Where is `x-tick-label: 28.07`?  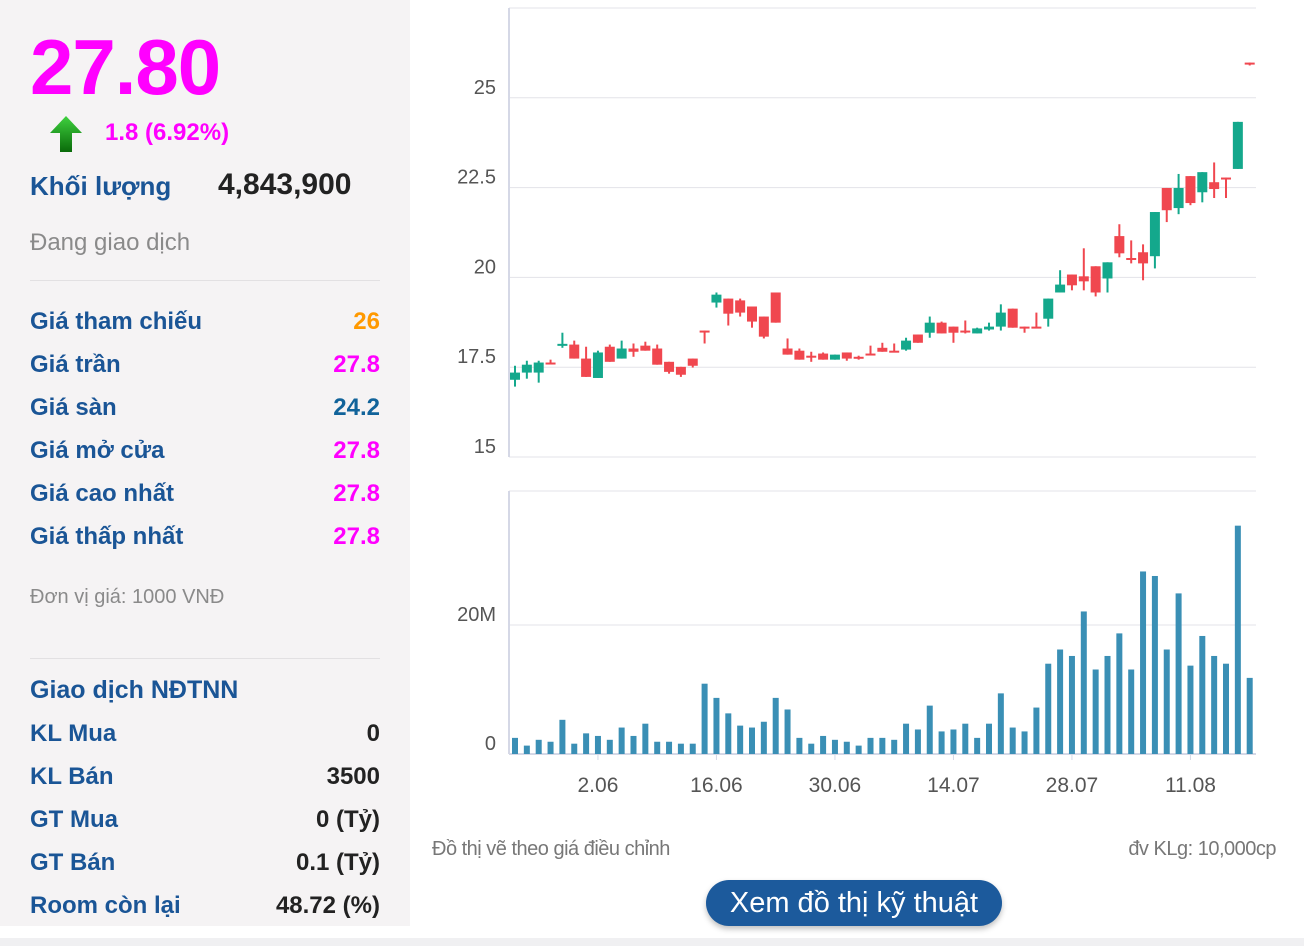
x-tick-label: 28.07 is located at coordinates (1072, 785).